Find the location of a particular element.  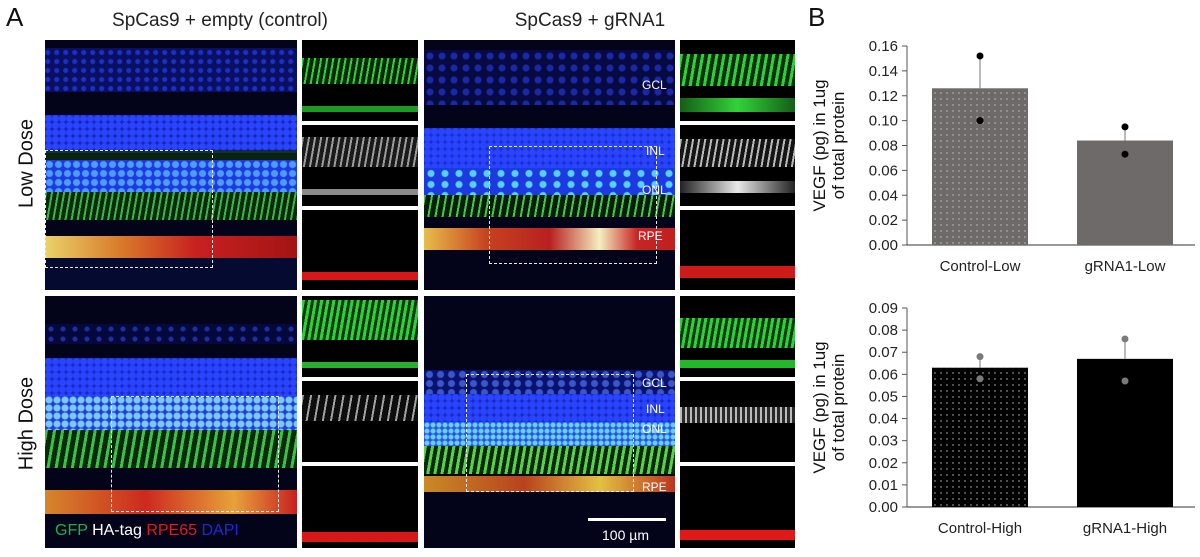

micrograph-control-low-merged is located at coordinates (171, 165).